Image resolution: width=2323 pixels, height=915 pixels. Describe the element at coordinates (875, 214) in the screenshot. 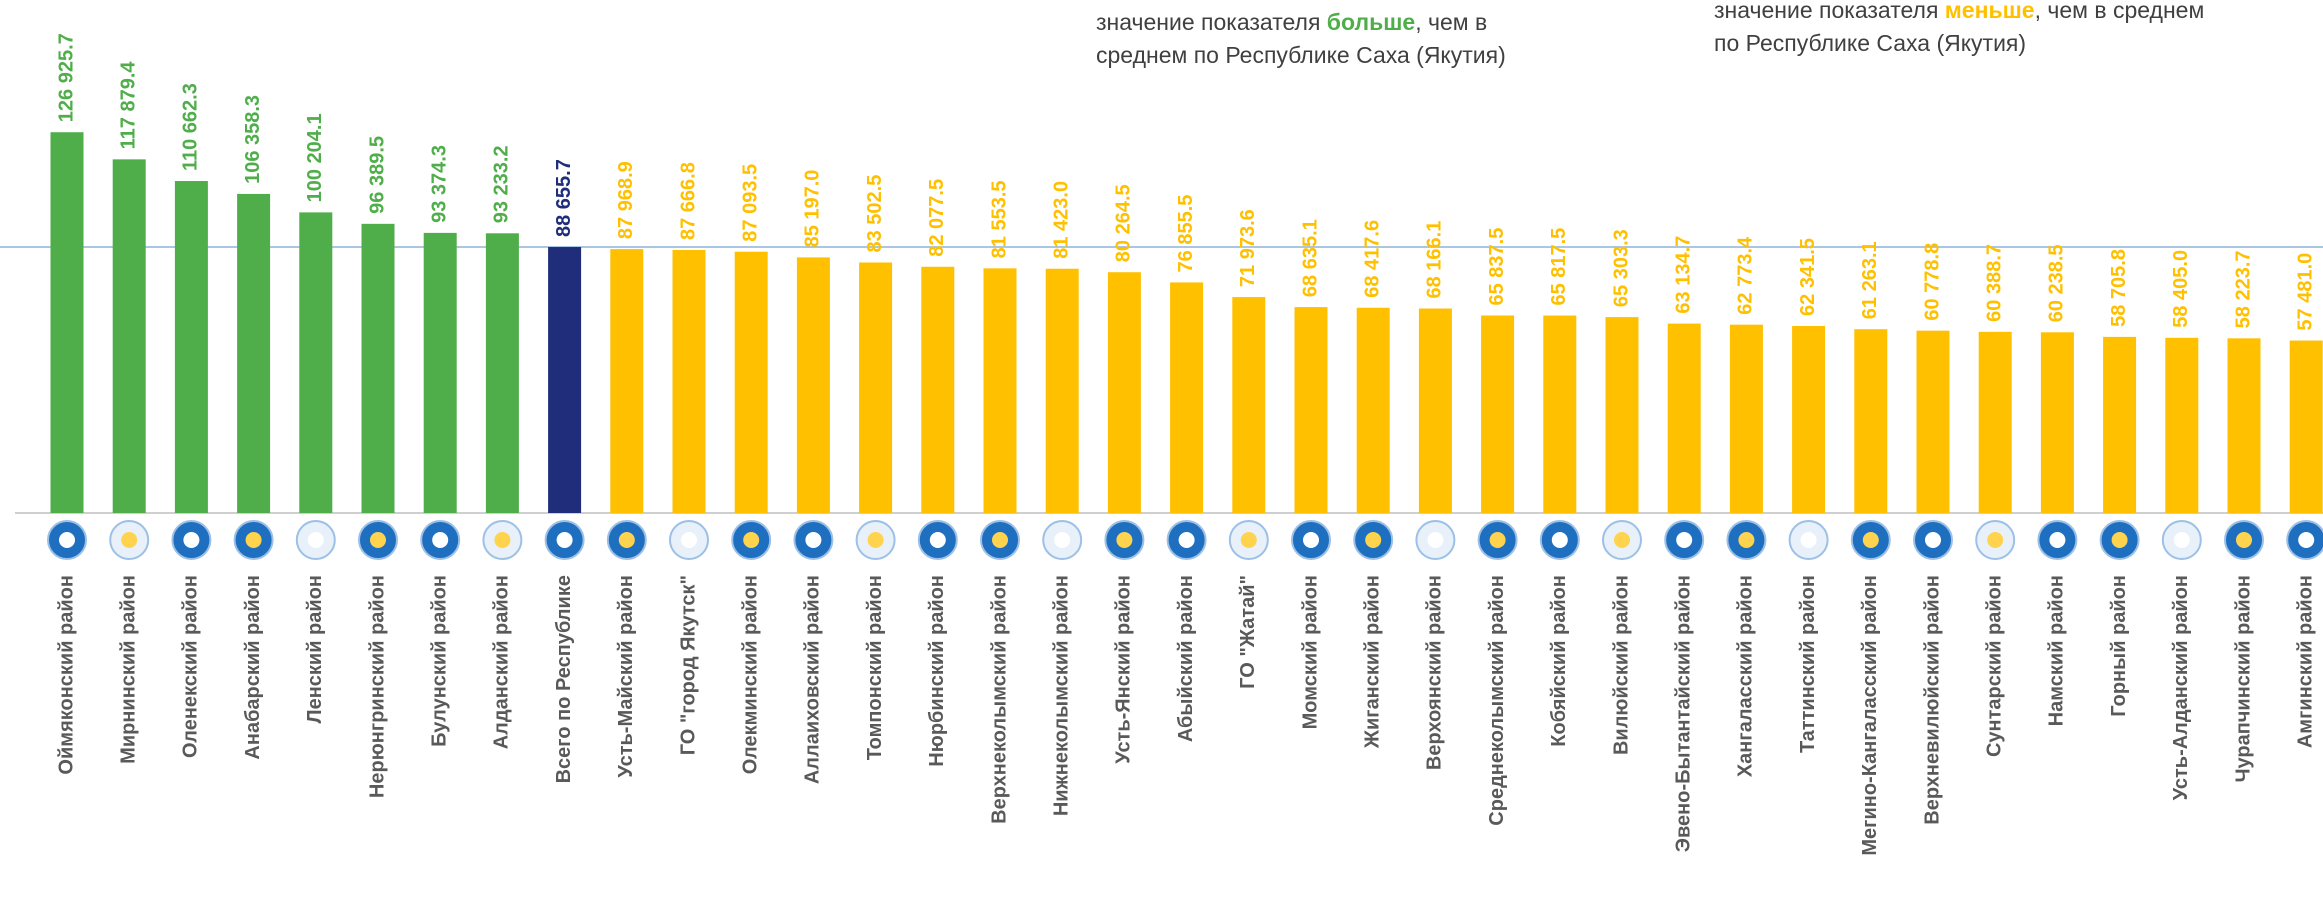

I see `value-label: 83 502.5` at that location.